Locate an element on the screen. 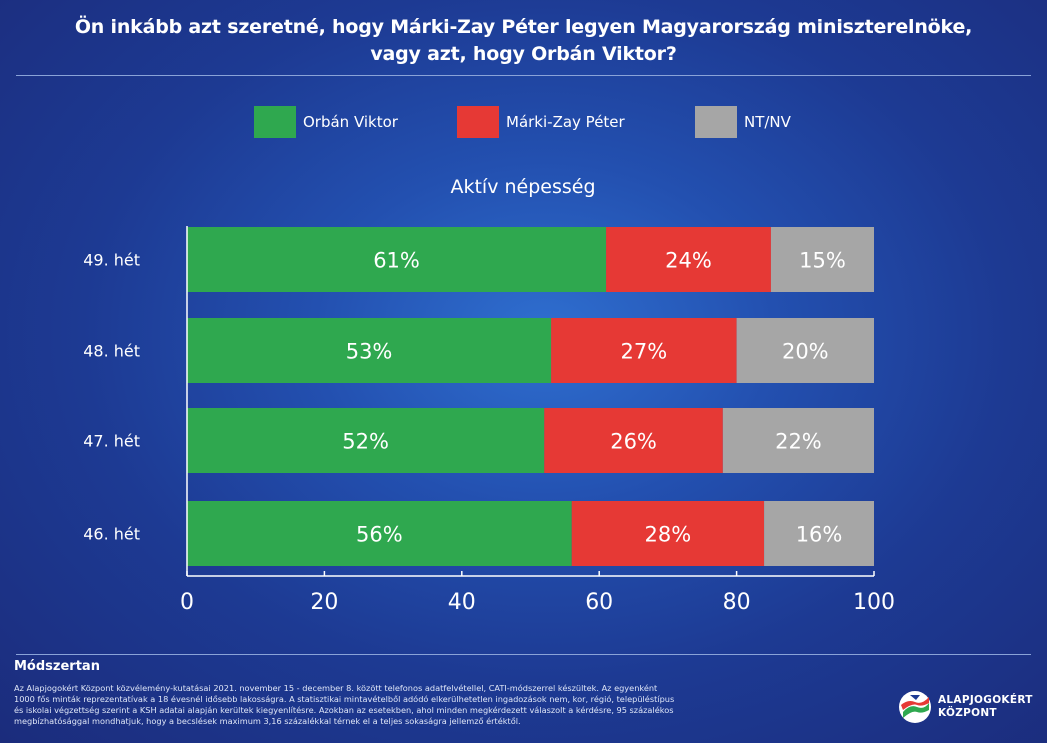 Image resolution: width=1047 pixels, height=743 pixels. legend-item-orban: Orbán Viktor is located at coordinates (326, 122).